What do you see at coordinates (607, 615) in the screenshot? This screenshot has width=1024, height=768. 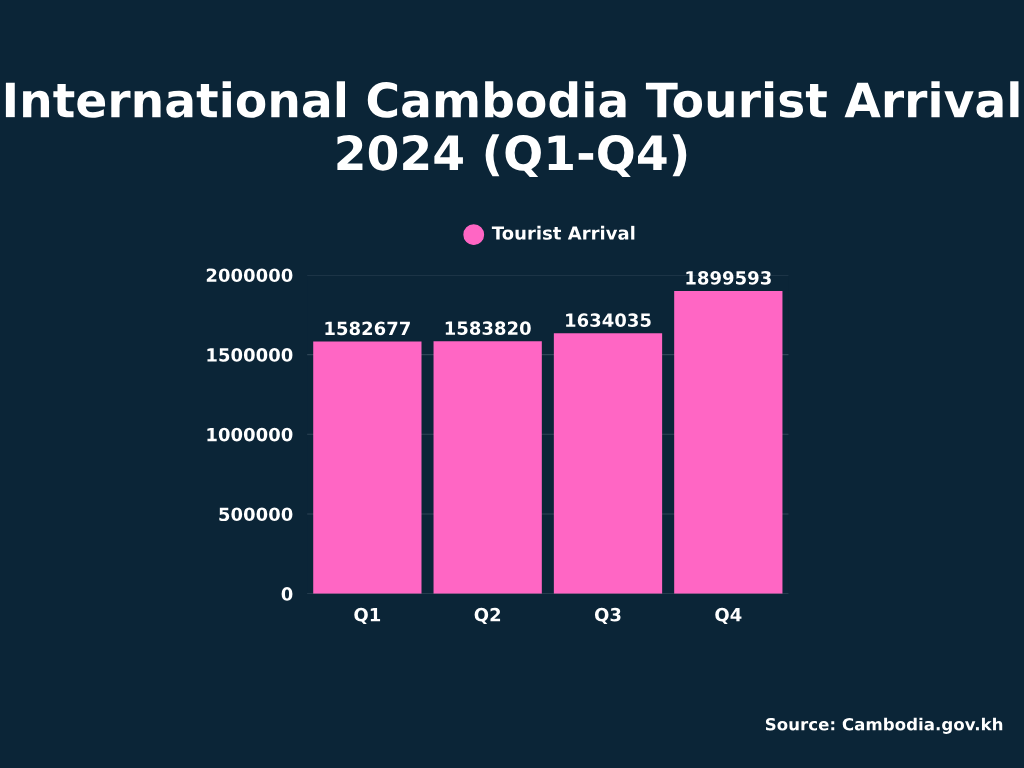 I see `x-tick-label: Q3` at bounding box center [607, 615].